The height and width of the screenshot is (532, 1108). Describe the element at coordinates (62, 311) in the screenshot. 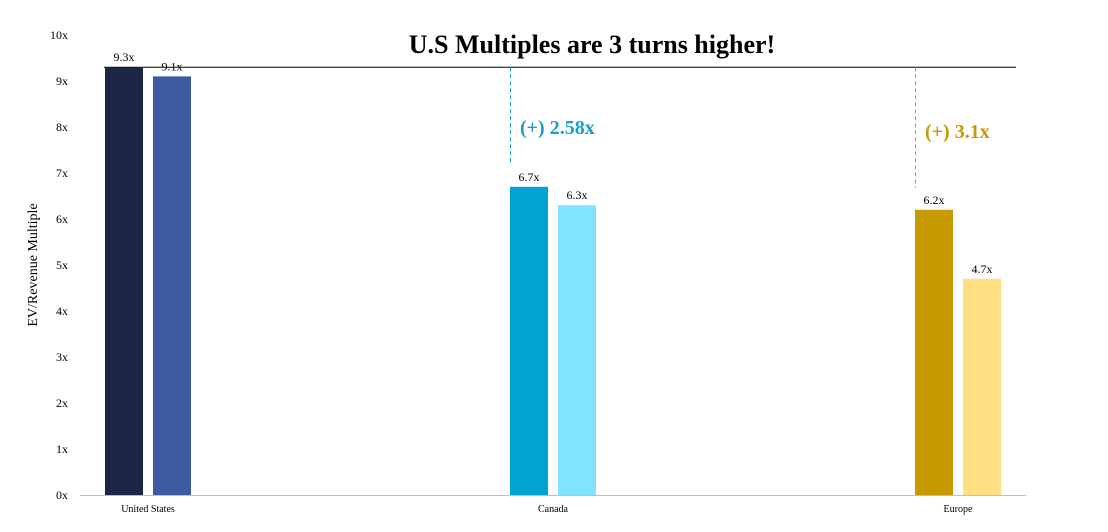

I see `y-tick-label: 4x` at that location.